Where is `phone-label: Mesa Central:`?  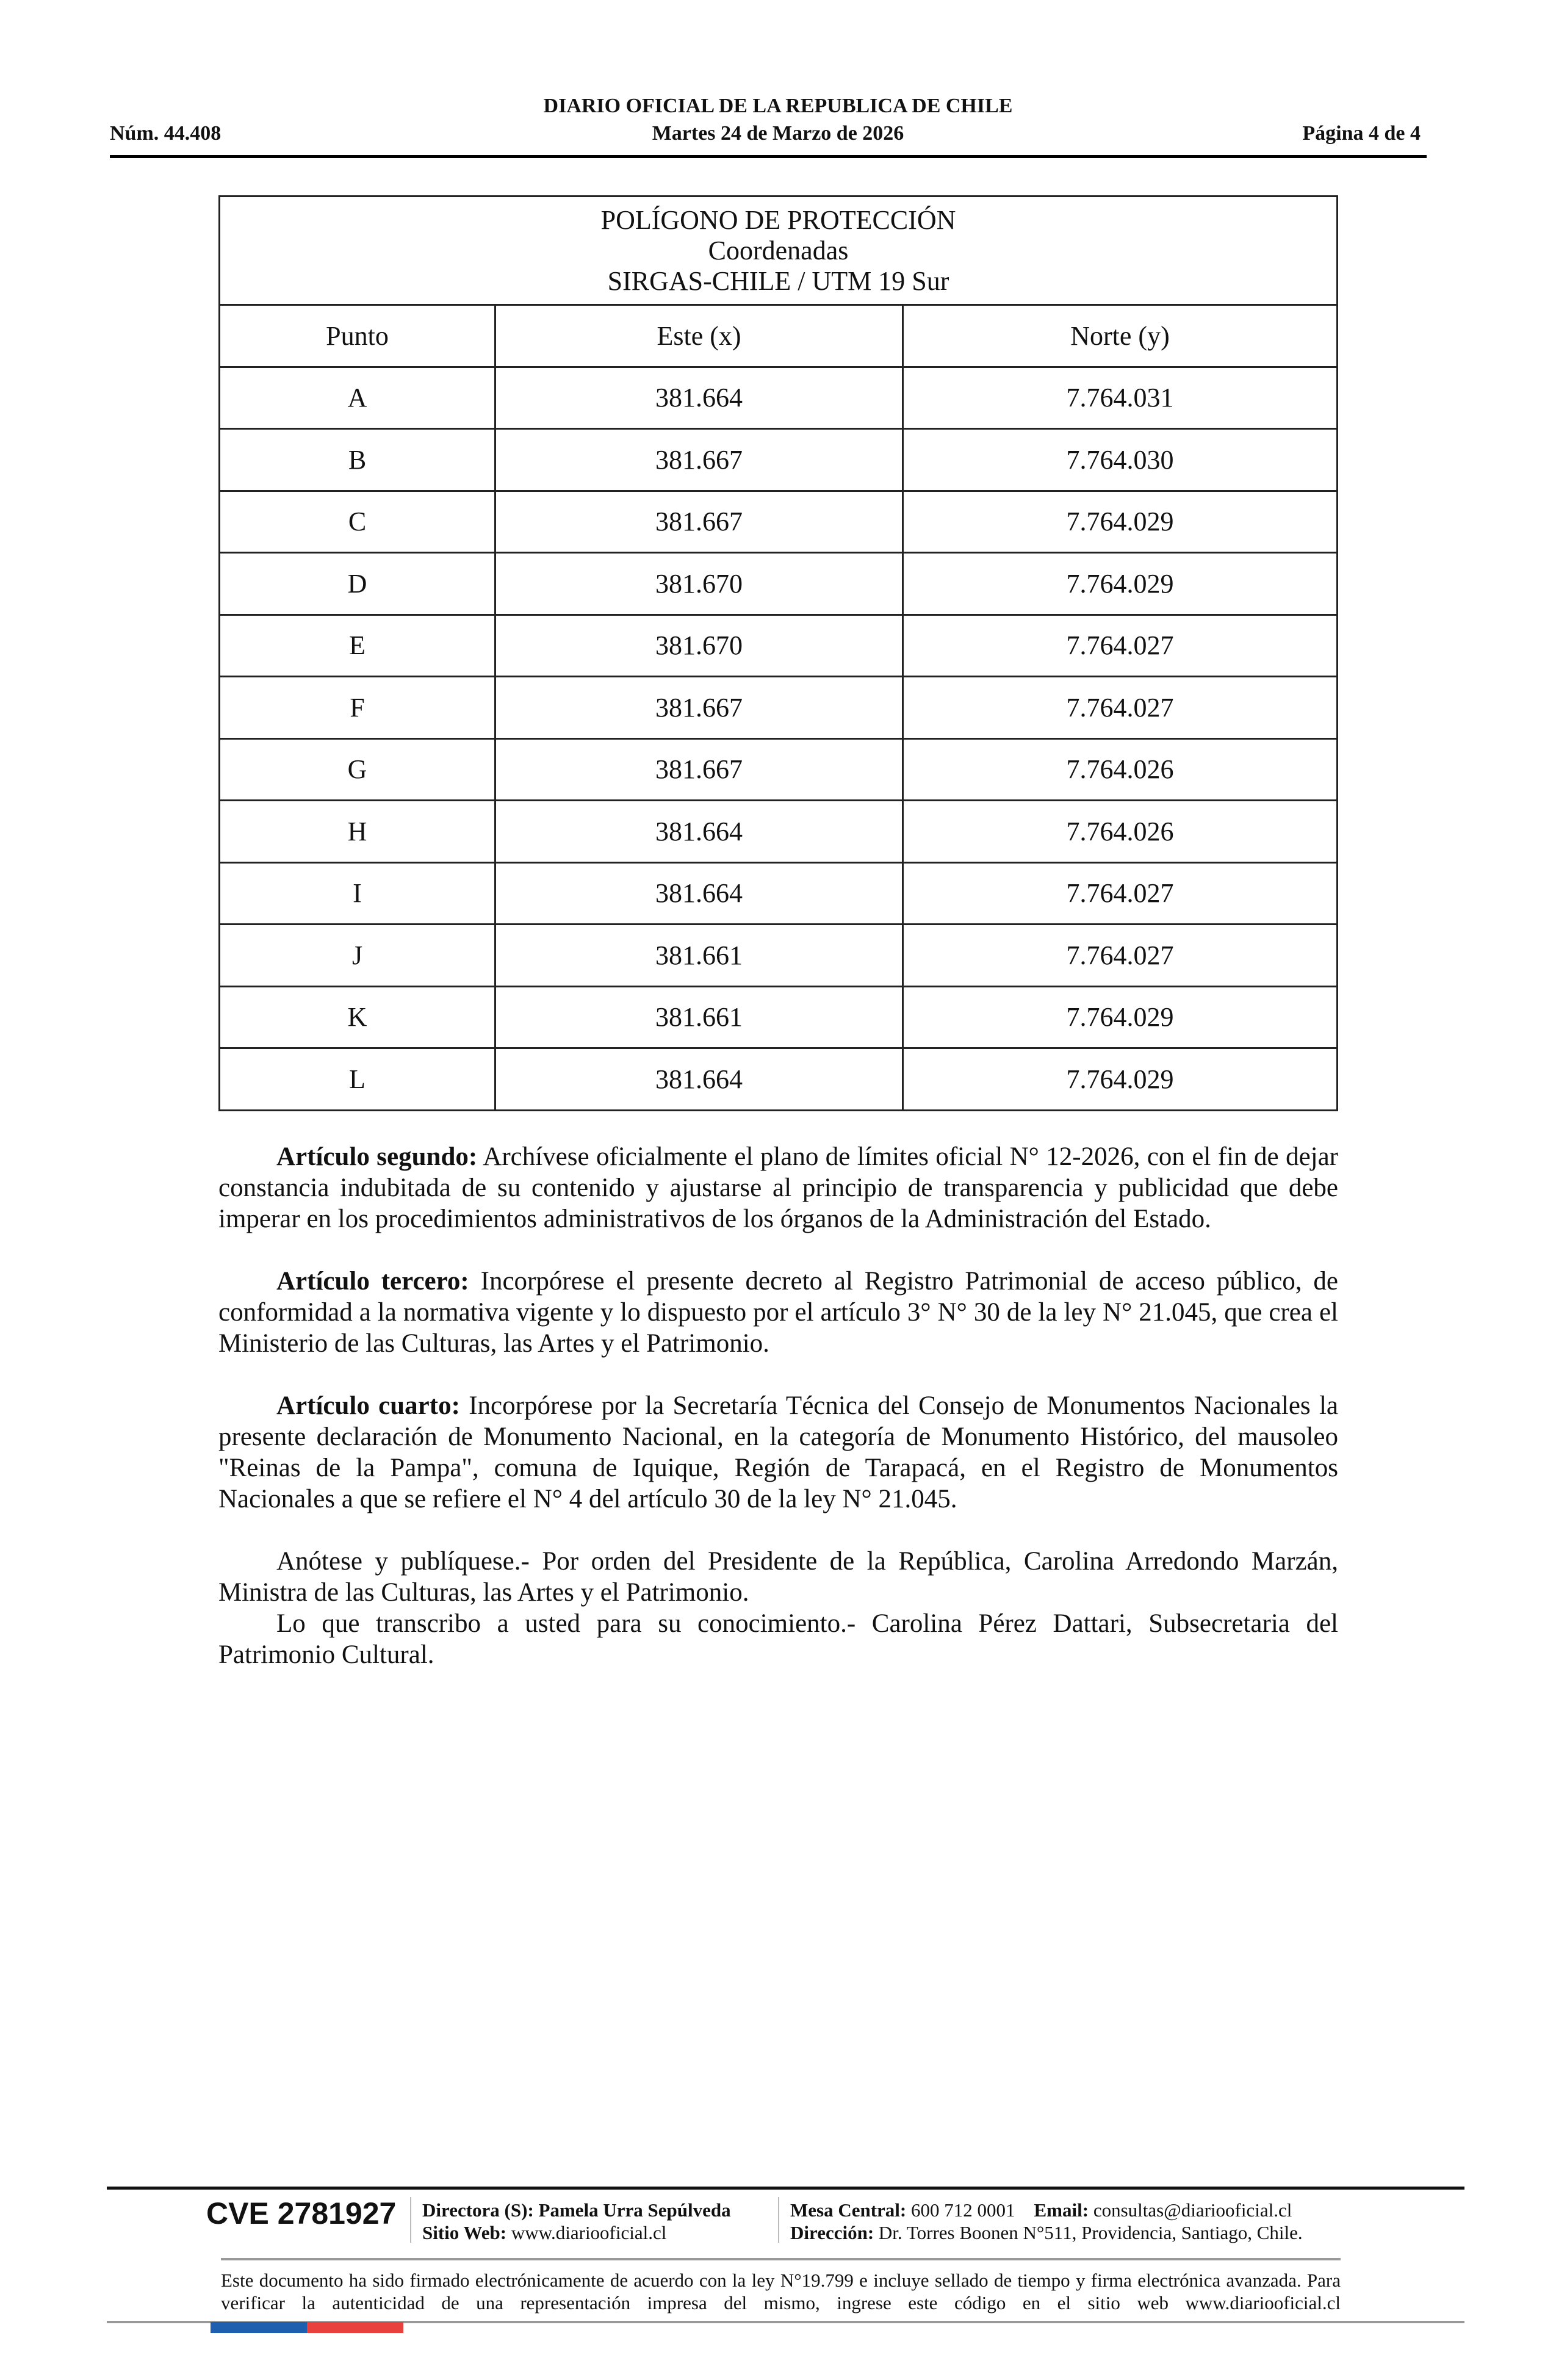
phone-label: Mesa Central: is located at coordinates (849, 2210).